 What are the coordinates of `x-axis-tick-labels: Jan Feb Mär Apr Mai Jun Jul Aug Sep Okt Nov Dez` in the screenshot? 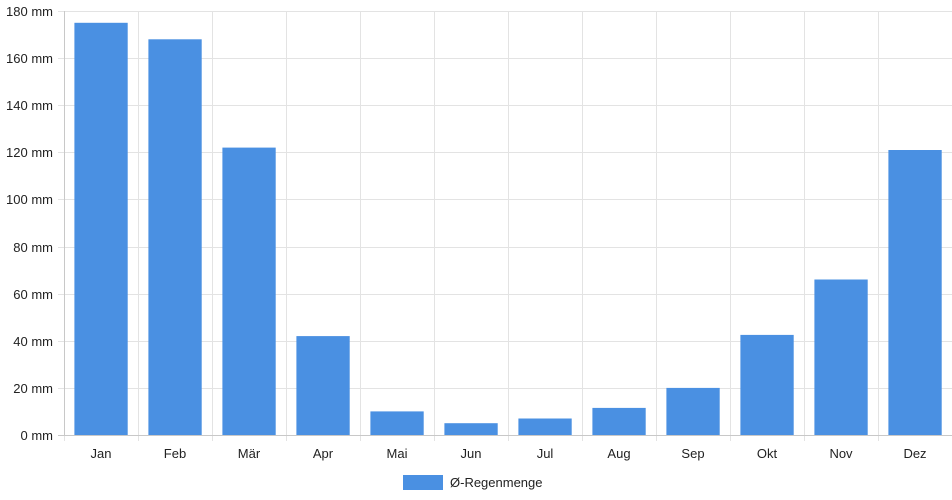 It's located at (509, 453).